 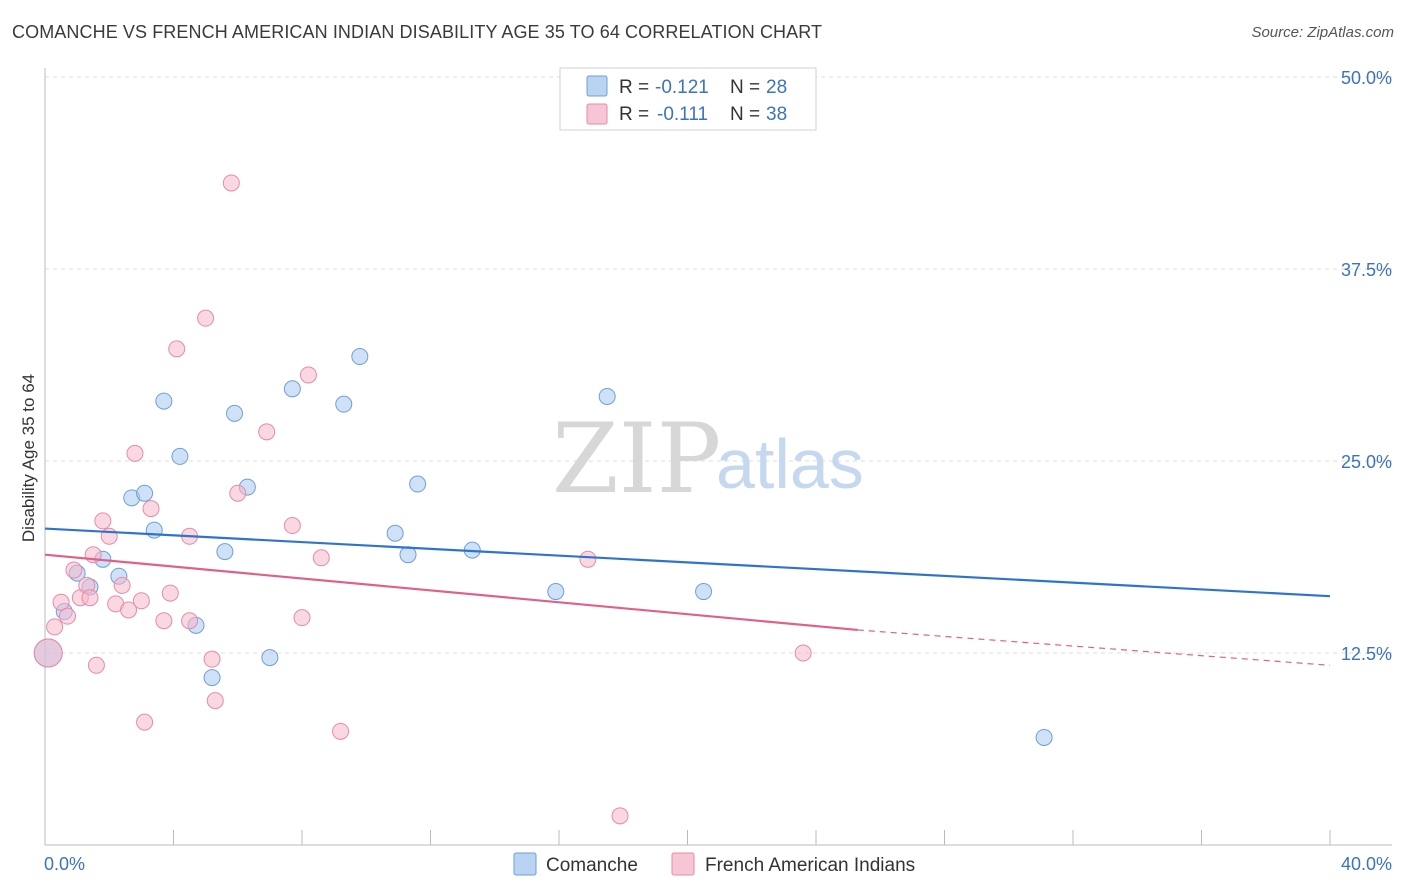 I want to click on legend-n-value-1: 28, so click(x=776, y=87).